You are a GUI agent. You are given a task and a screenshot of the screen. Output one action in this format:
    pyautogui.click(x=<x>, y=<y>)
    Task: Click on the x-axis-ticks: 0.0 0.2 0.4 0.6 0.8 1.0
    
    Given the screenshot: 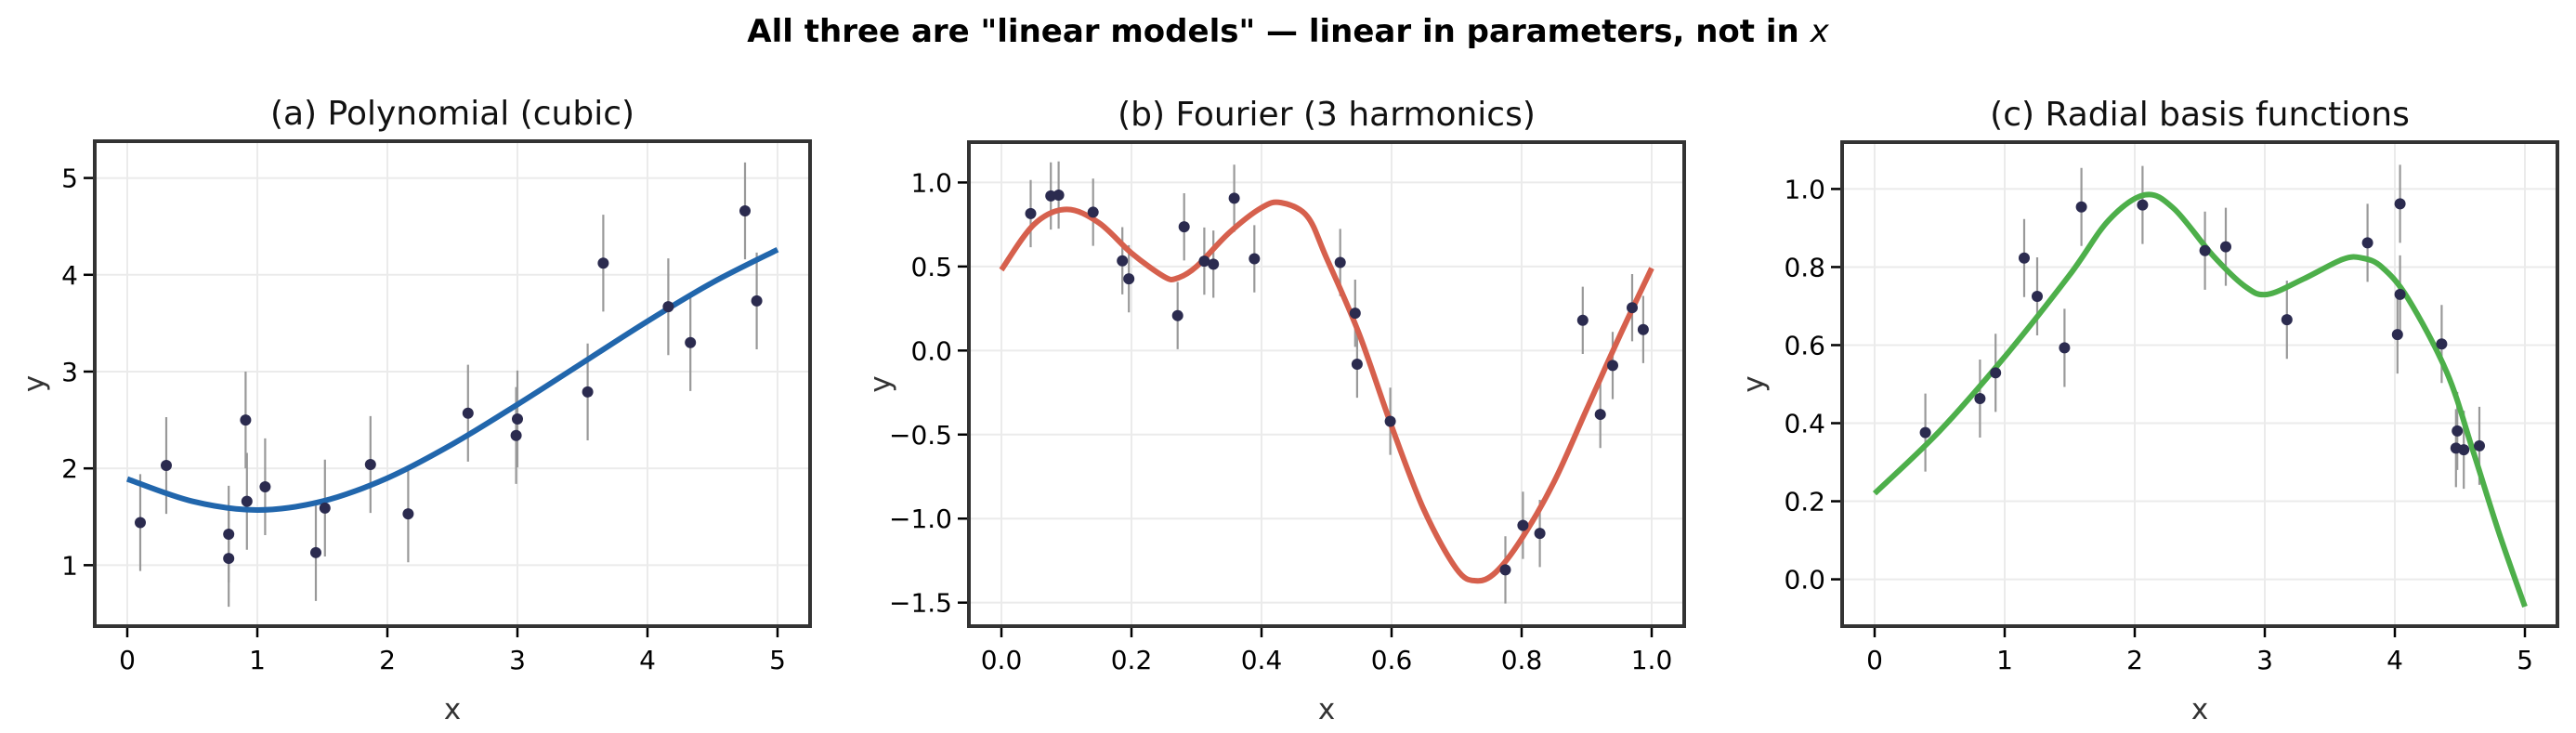 What is the action you would take?
    pyautogui.click(x=1327, y=651)
    